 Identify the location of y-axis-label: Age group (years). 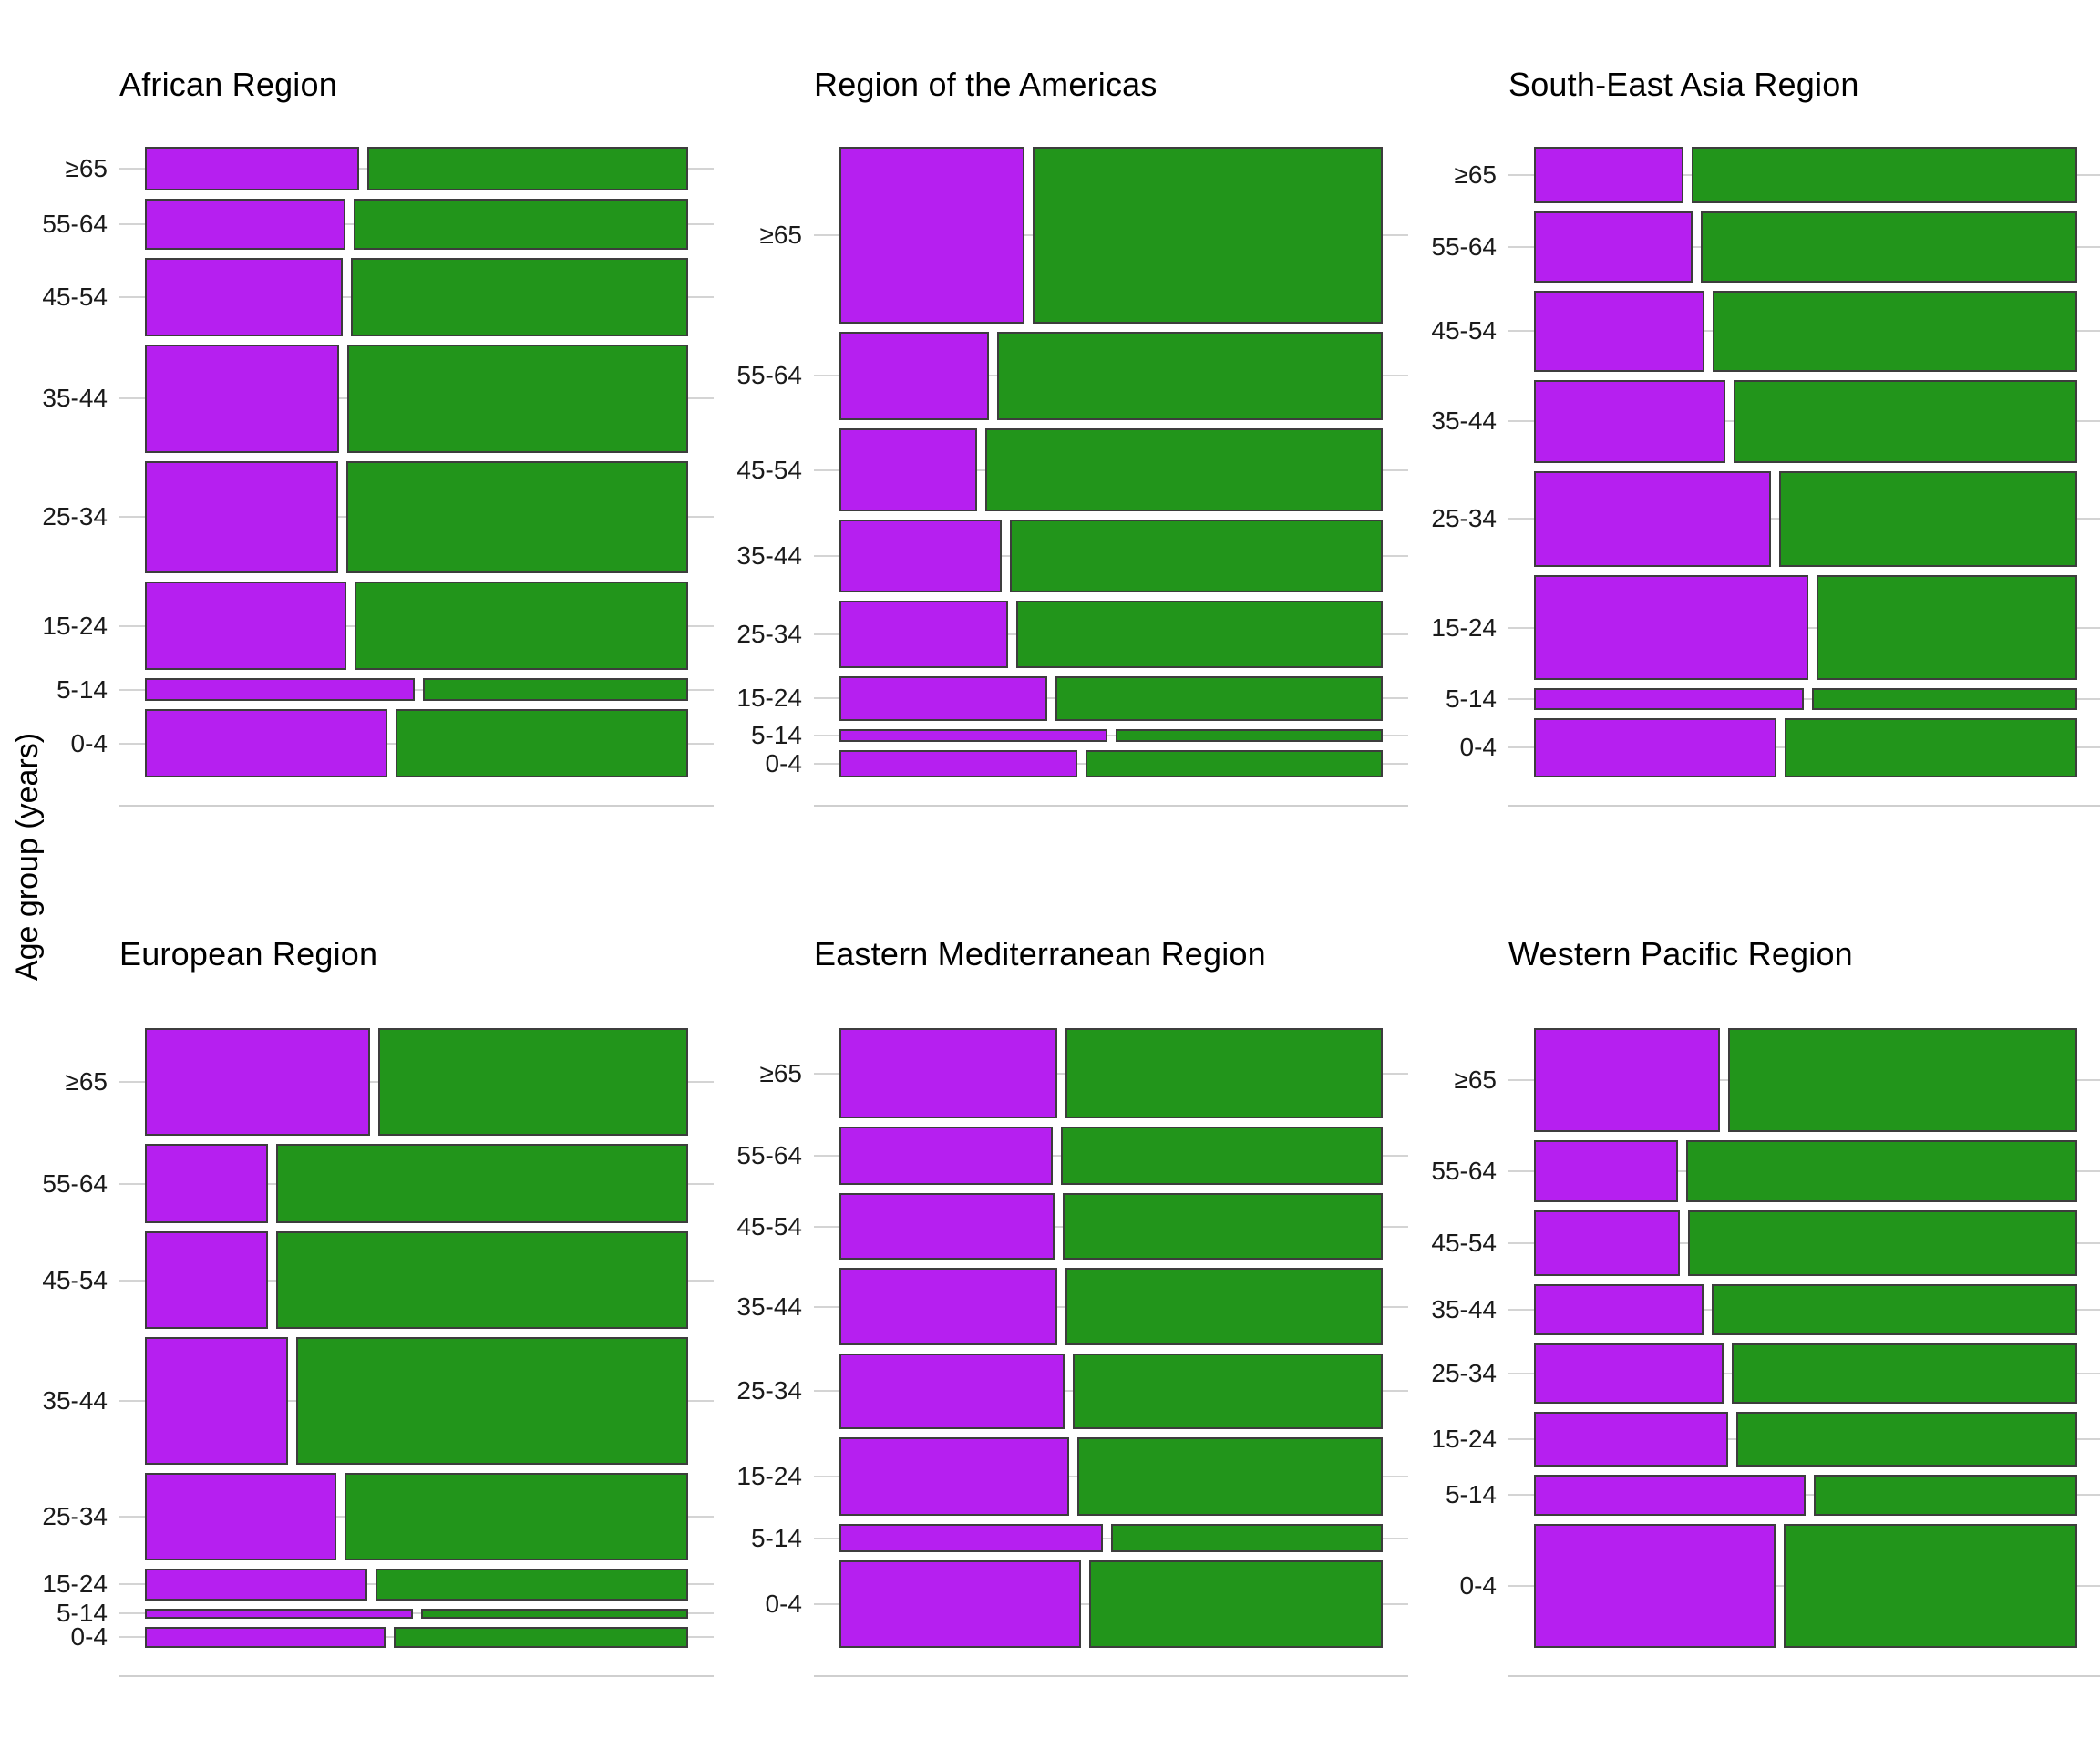
(28, 857).